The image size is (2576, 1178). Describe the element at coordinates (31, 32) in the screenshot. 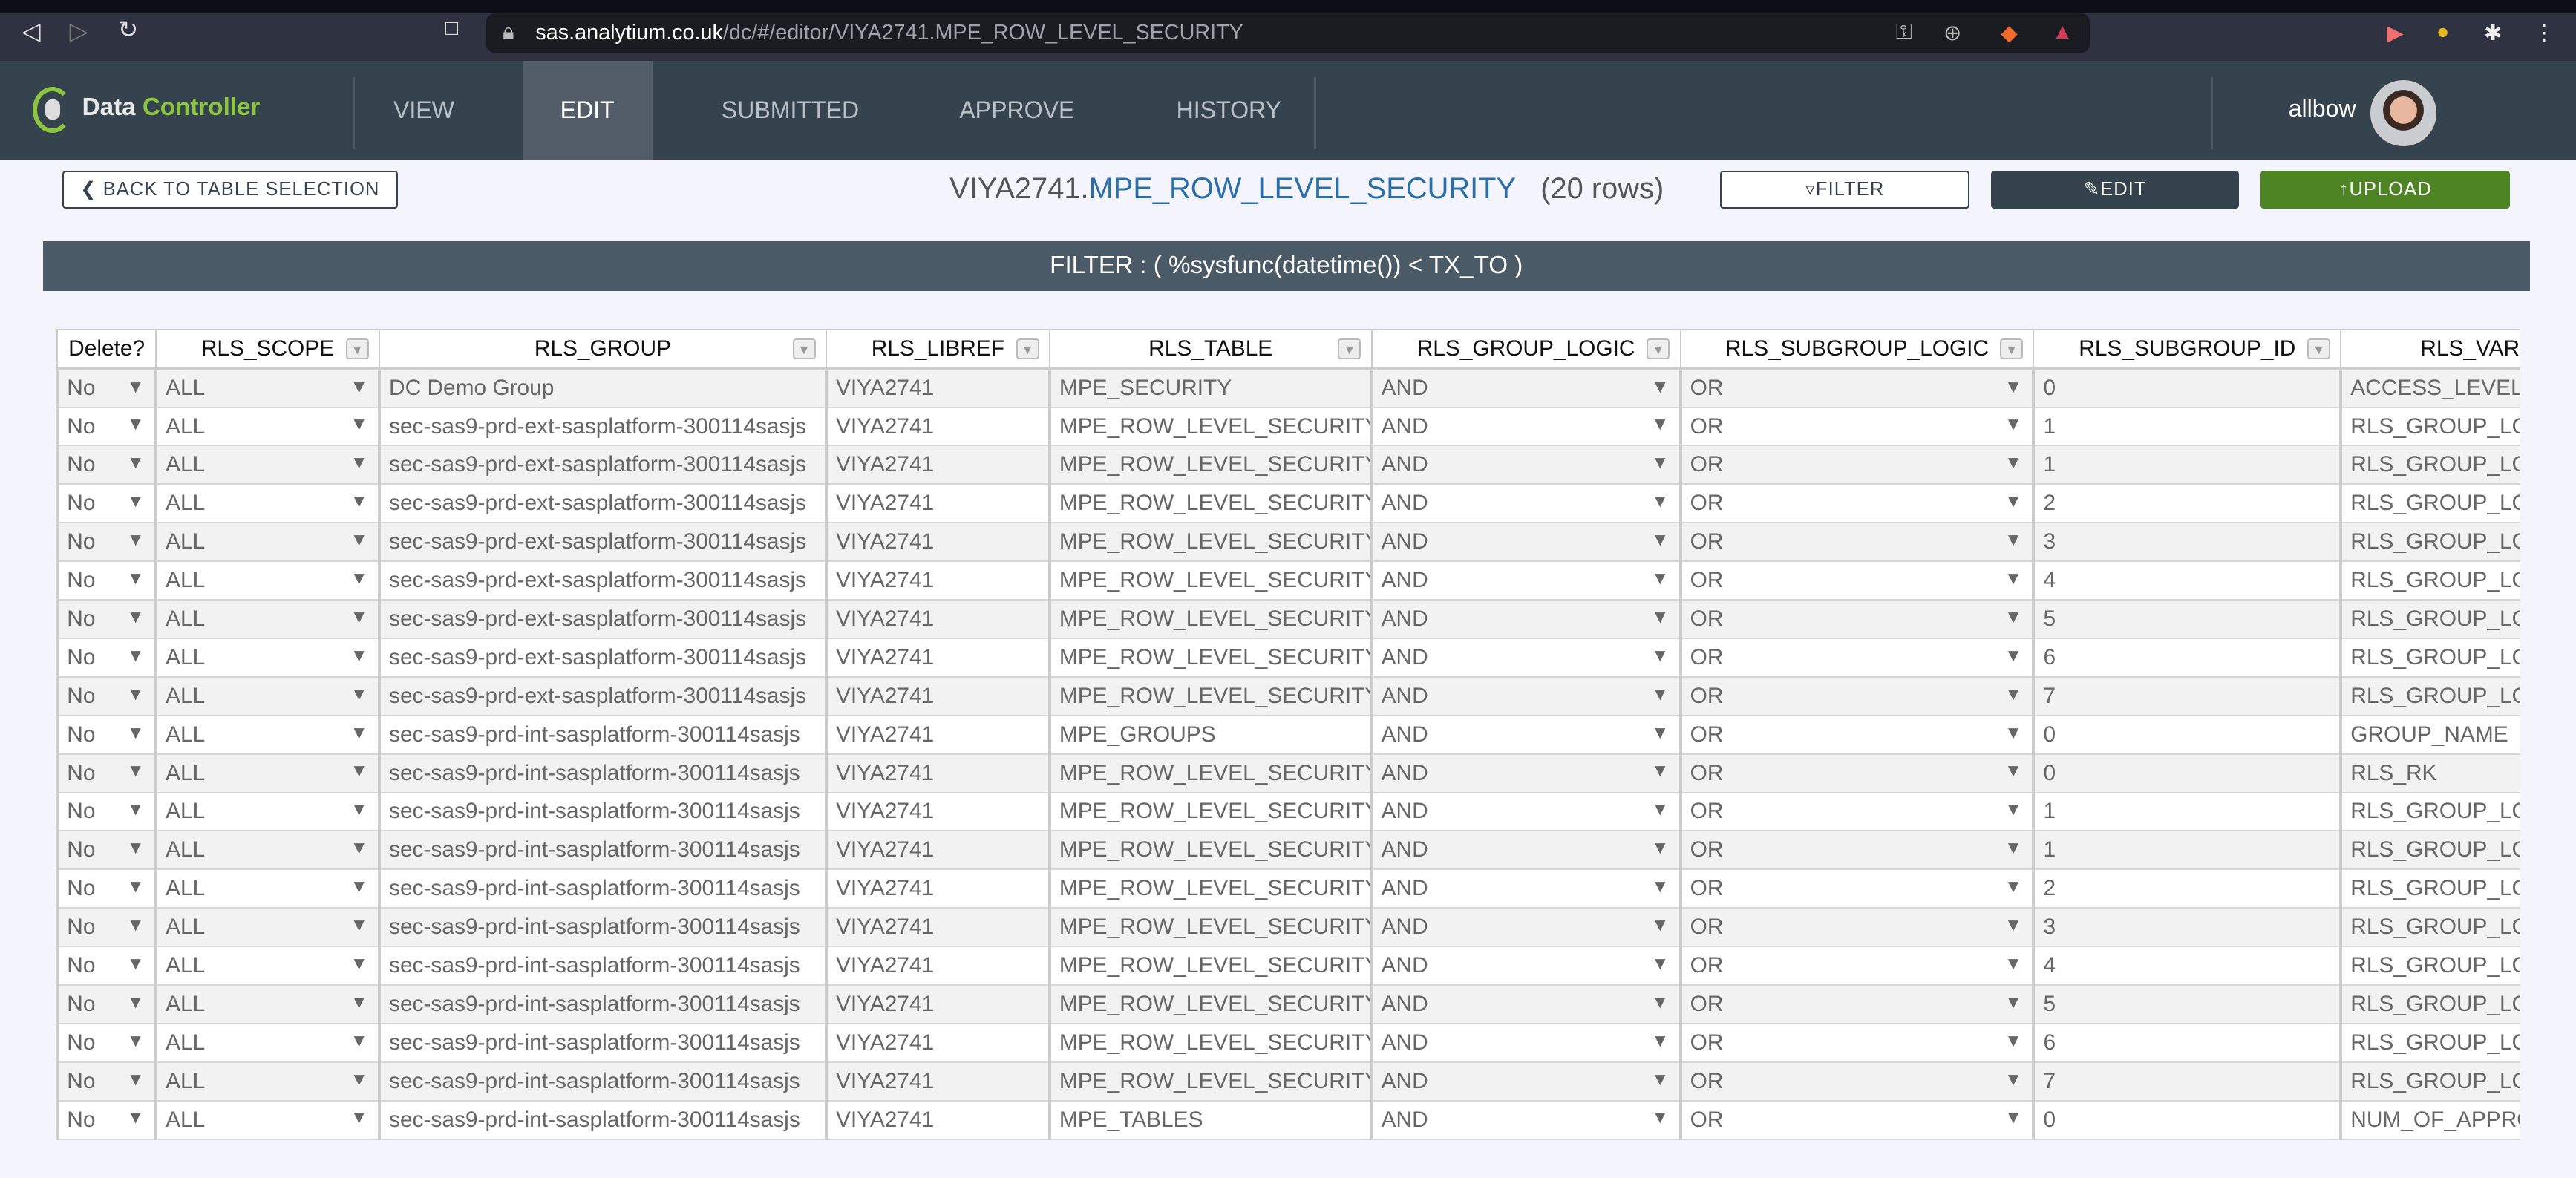

I see `back-arrow-icon: ◁` at that location.